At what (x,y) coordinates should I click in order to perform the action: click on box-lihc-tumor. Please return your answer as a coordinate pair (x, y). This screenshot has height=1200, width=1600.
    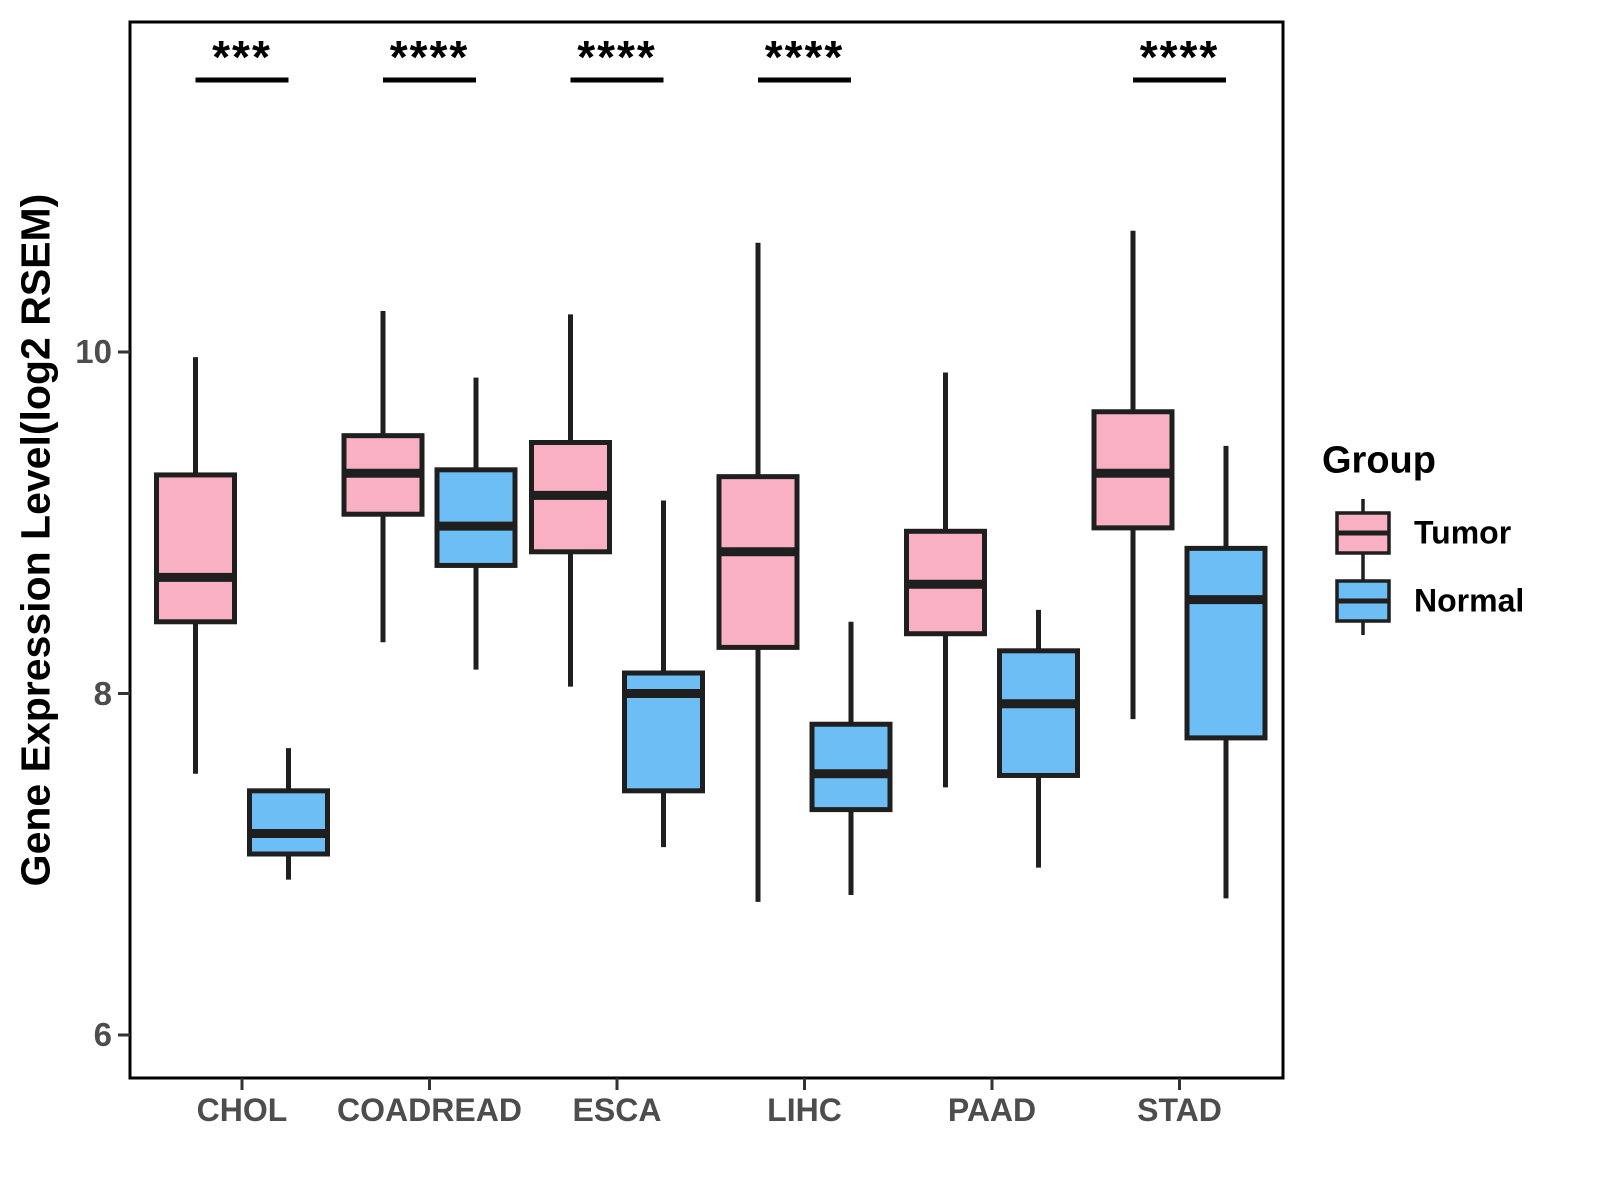
    Looking at the image, I should click on (758, 562).